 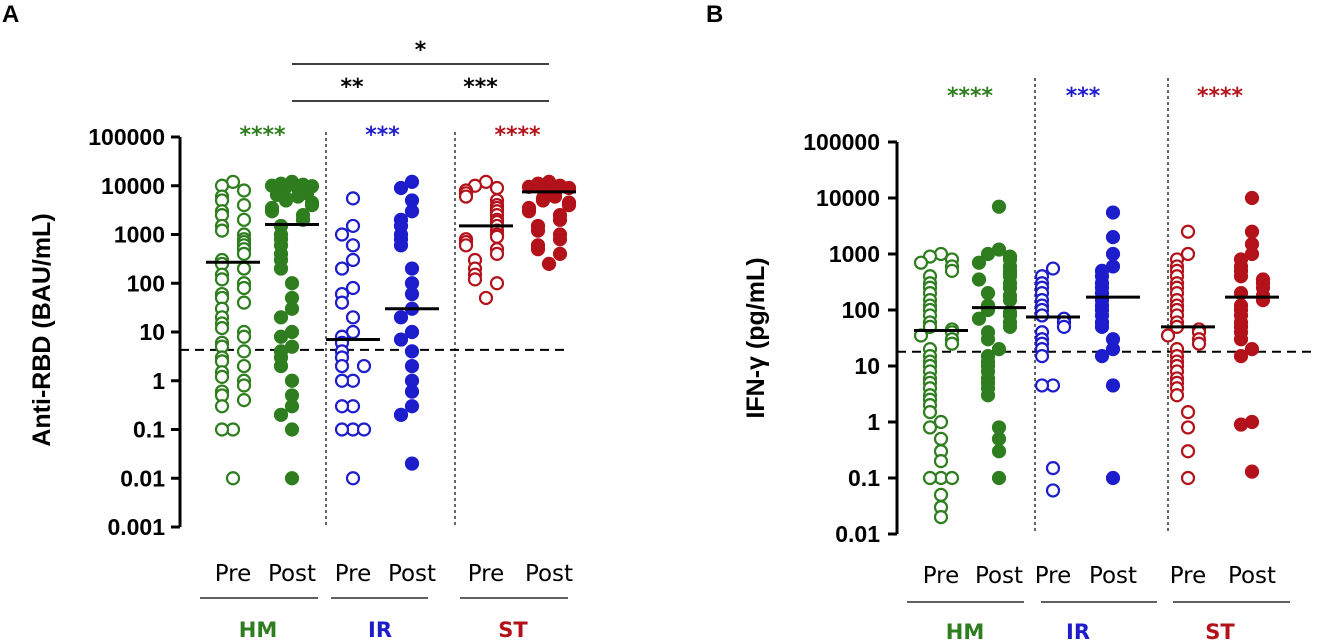 What do you see at coordinates (146, 283) in the screenshot?
I see `y-tick-label: 100` at bounding box center [146, 283].